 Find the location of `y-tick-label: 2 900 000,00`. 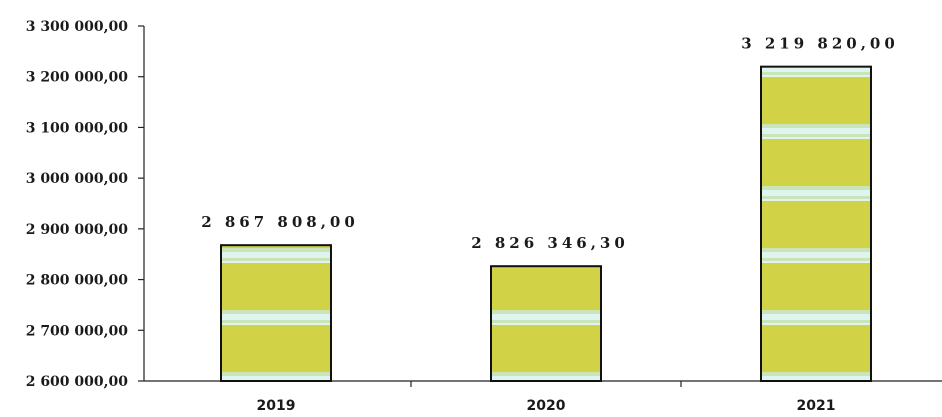

y-tick-label: 2 900 000,00 is located at coordinates (77, 230).